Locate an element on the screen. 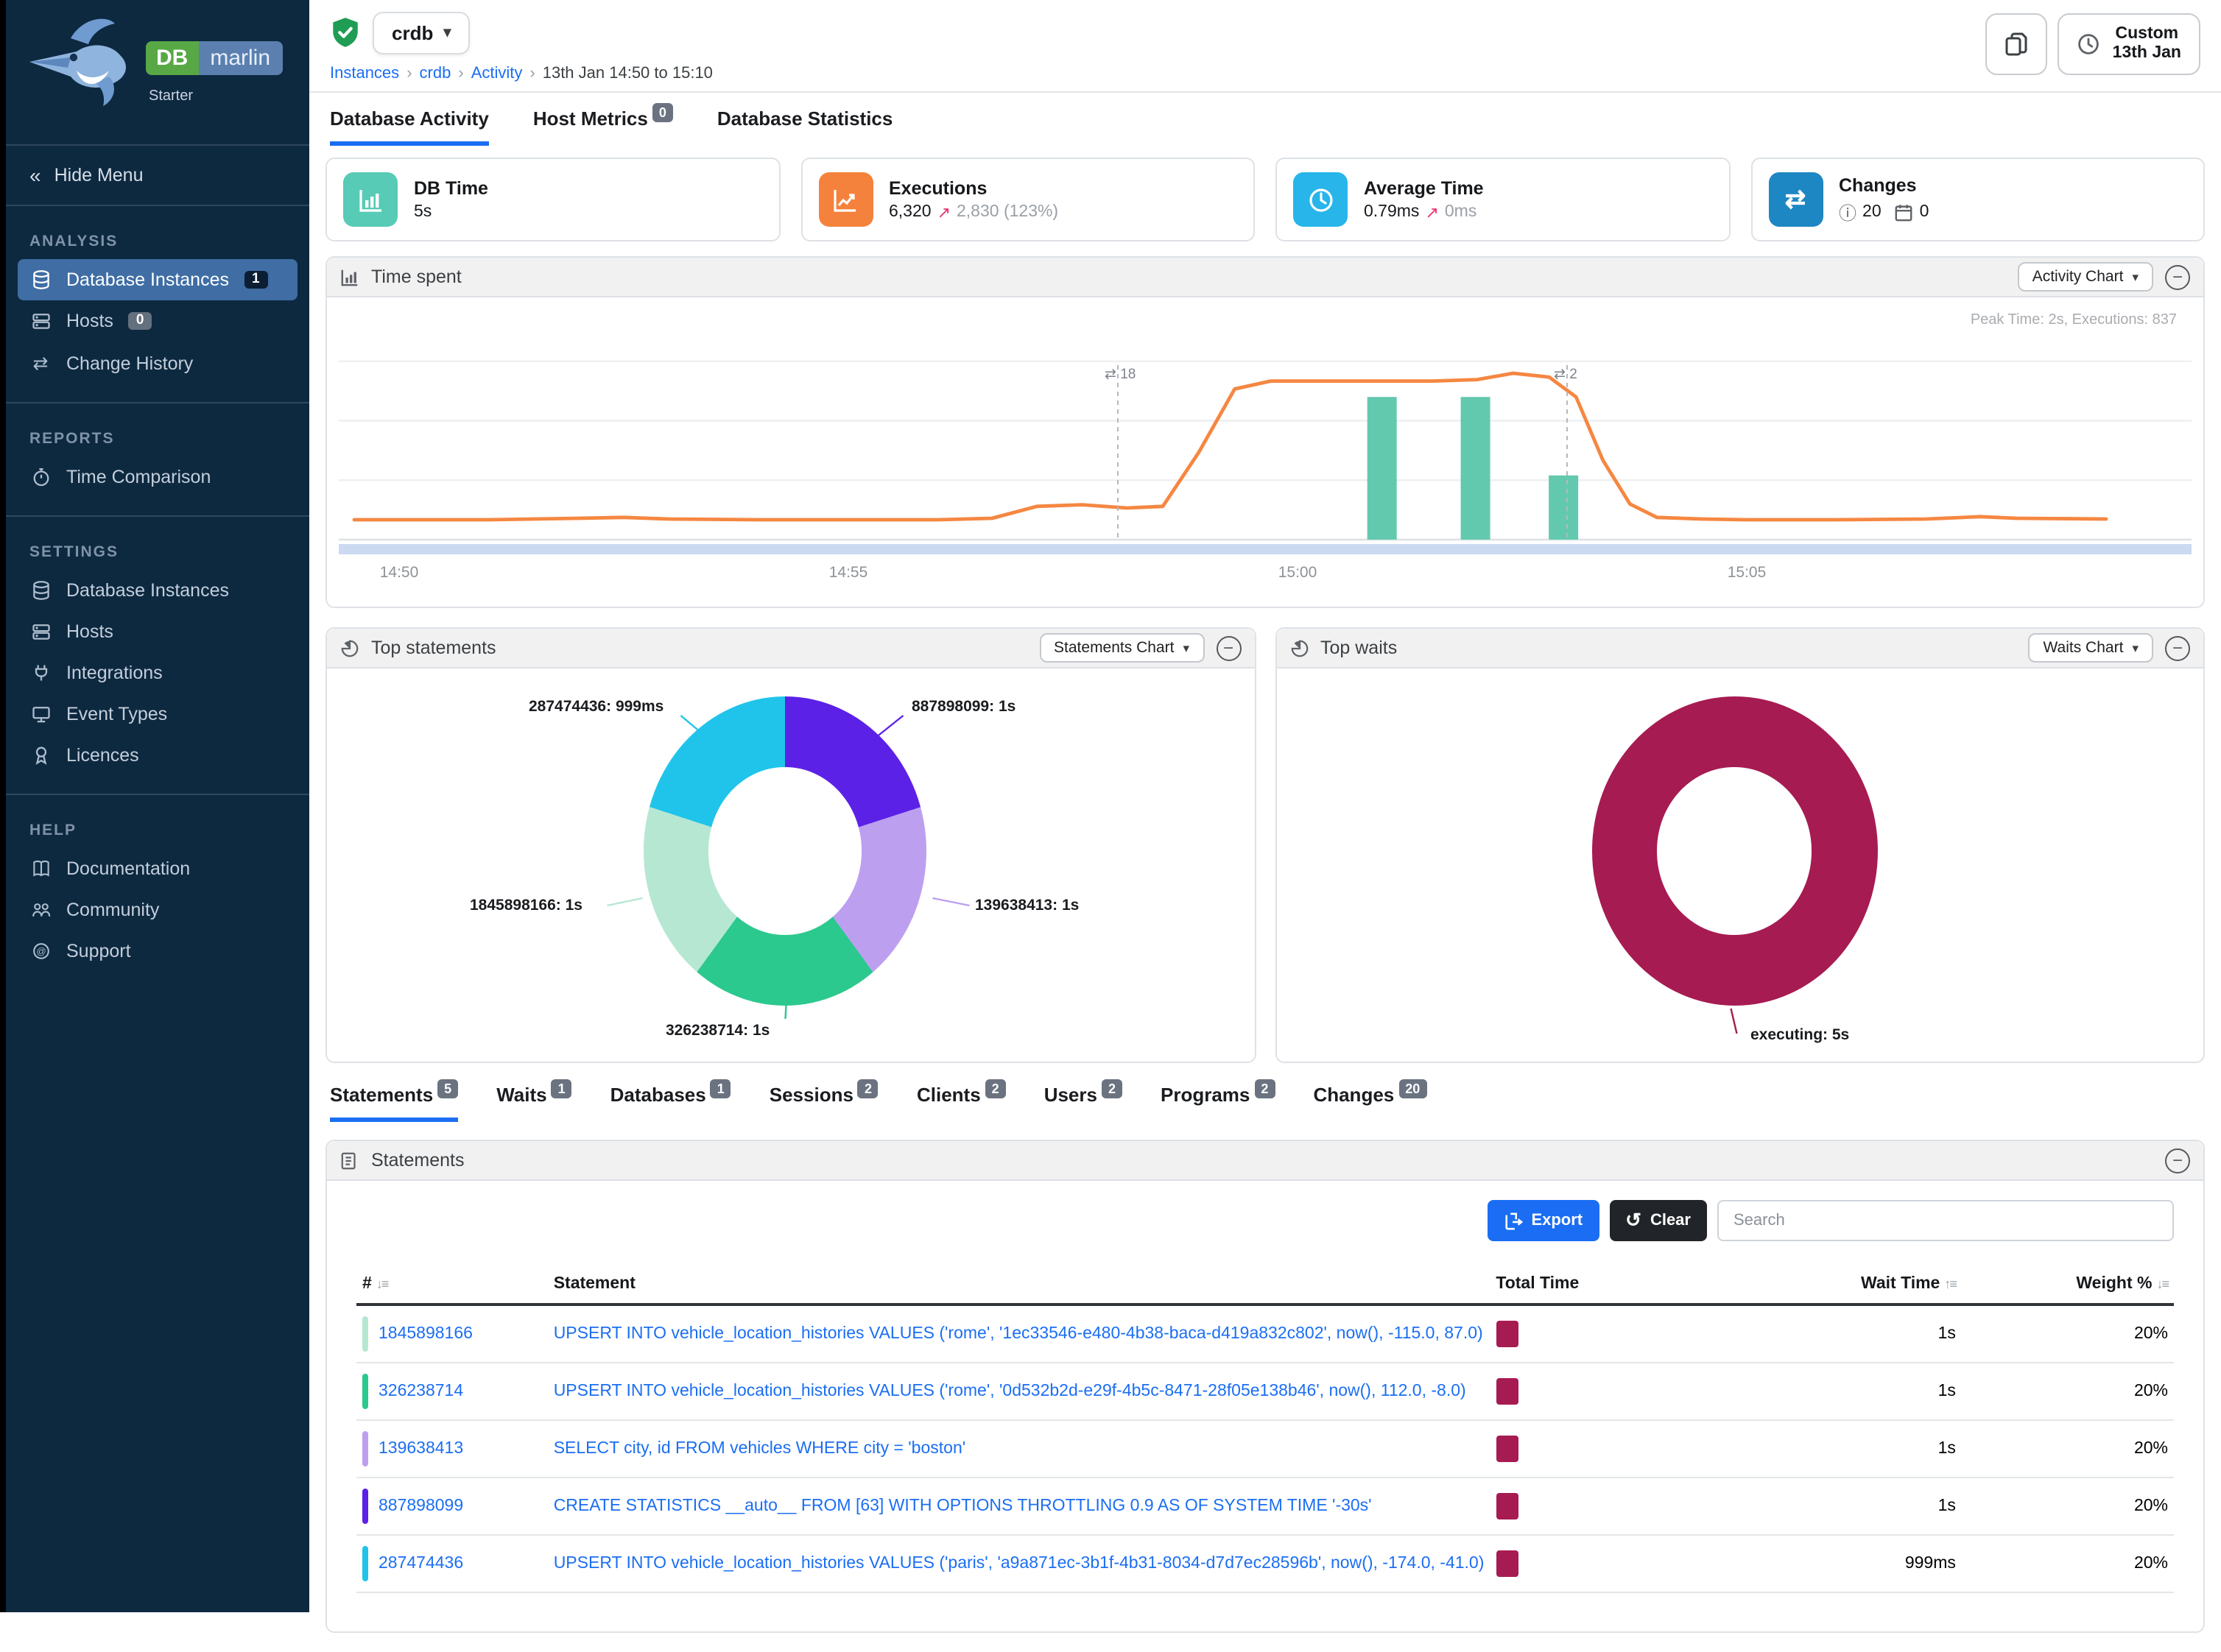  sidebar-item-documentation: Documentation is located at coordinates (157, 868).